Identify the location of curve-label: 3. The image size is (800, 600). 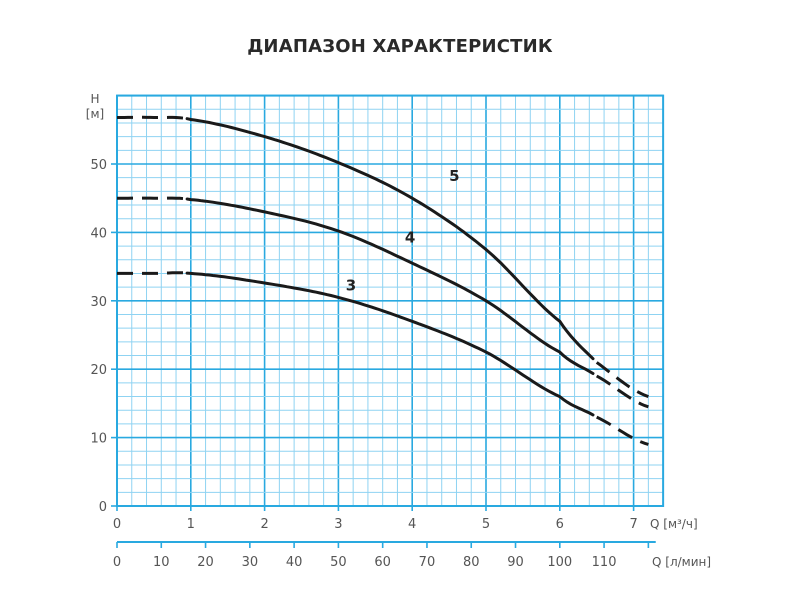
(351, 286).